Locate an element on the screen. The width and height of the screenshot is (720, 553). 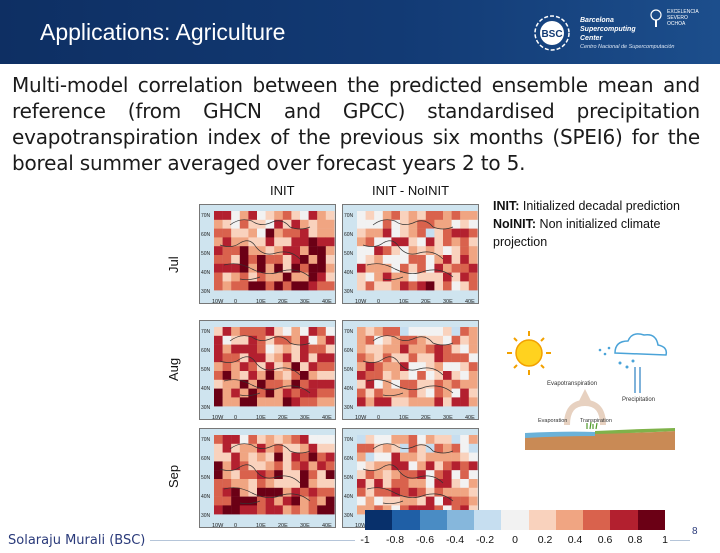
longitude-label: 30E is located at coordinates (305, 525).